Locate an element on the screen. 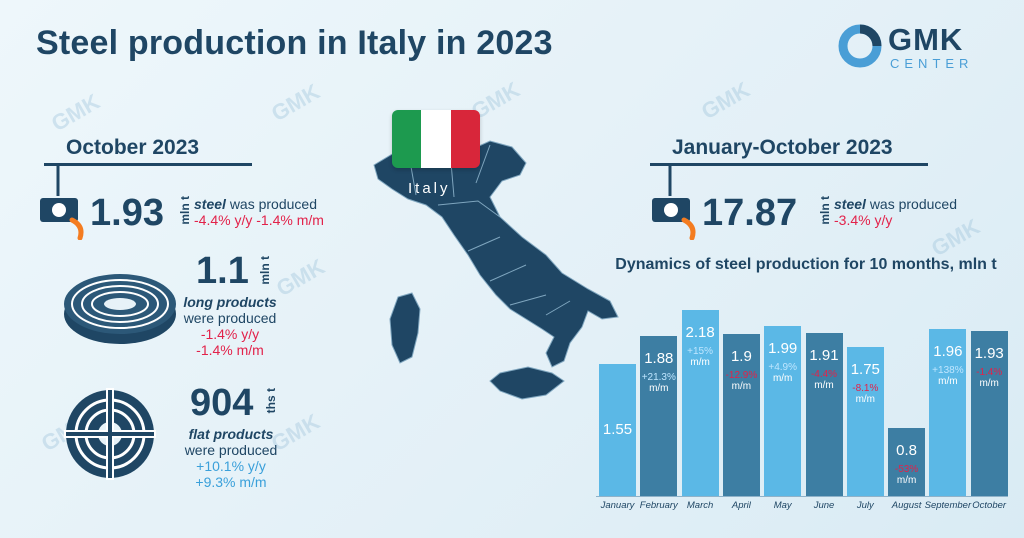  oct-steel-text: was produced is located at coordinates (273, 204).